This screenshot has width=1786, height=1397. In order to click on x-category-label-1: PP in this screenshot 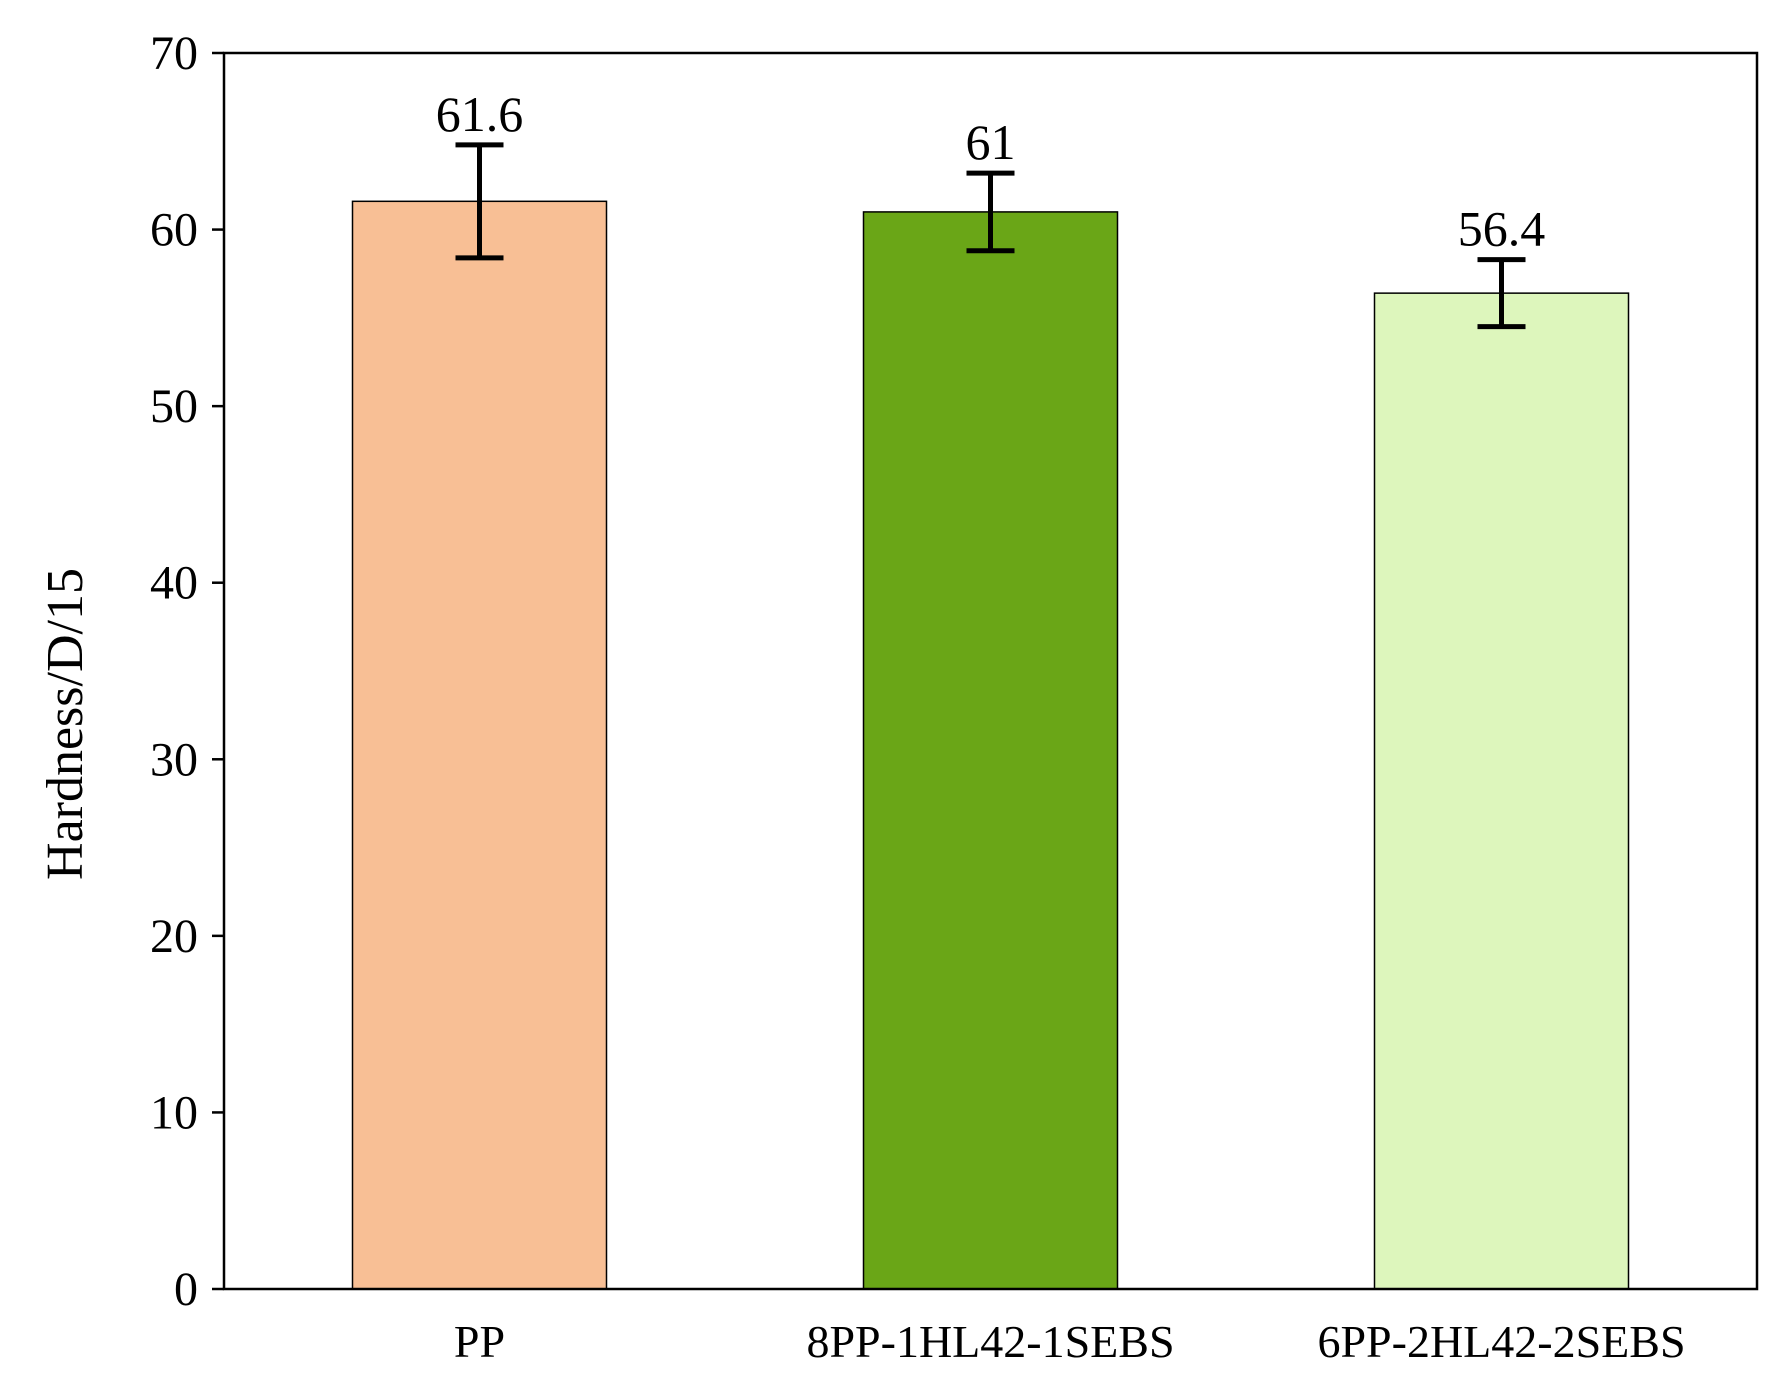, I will do `click(479, 1341)`.